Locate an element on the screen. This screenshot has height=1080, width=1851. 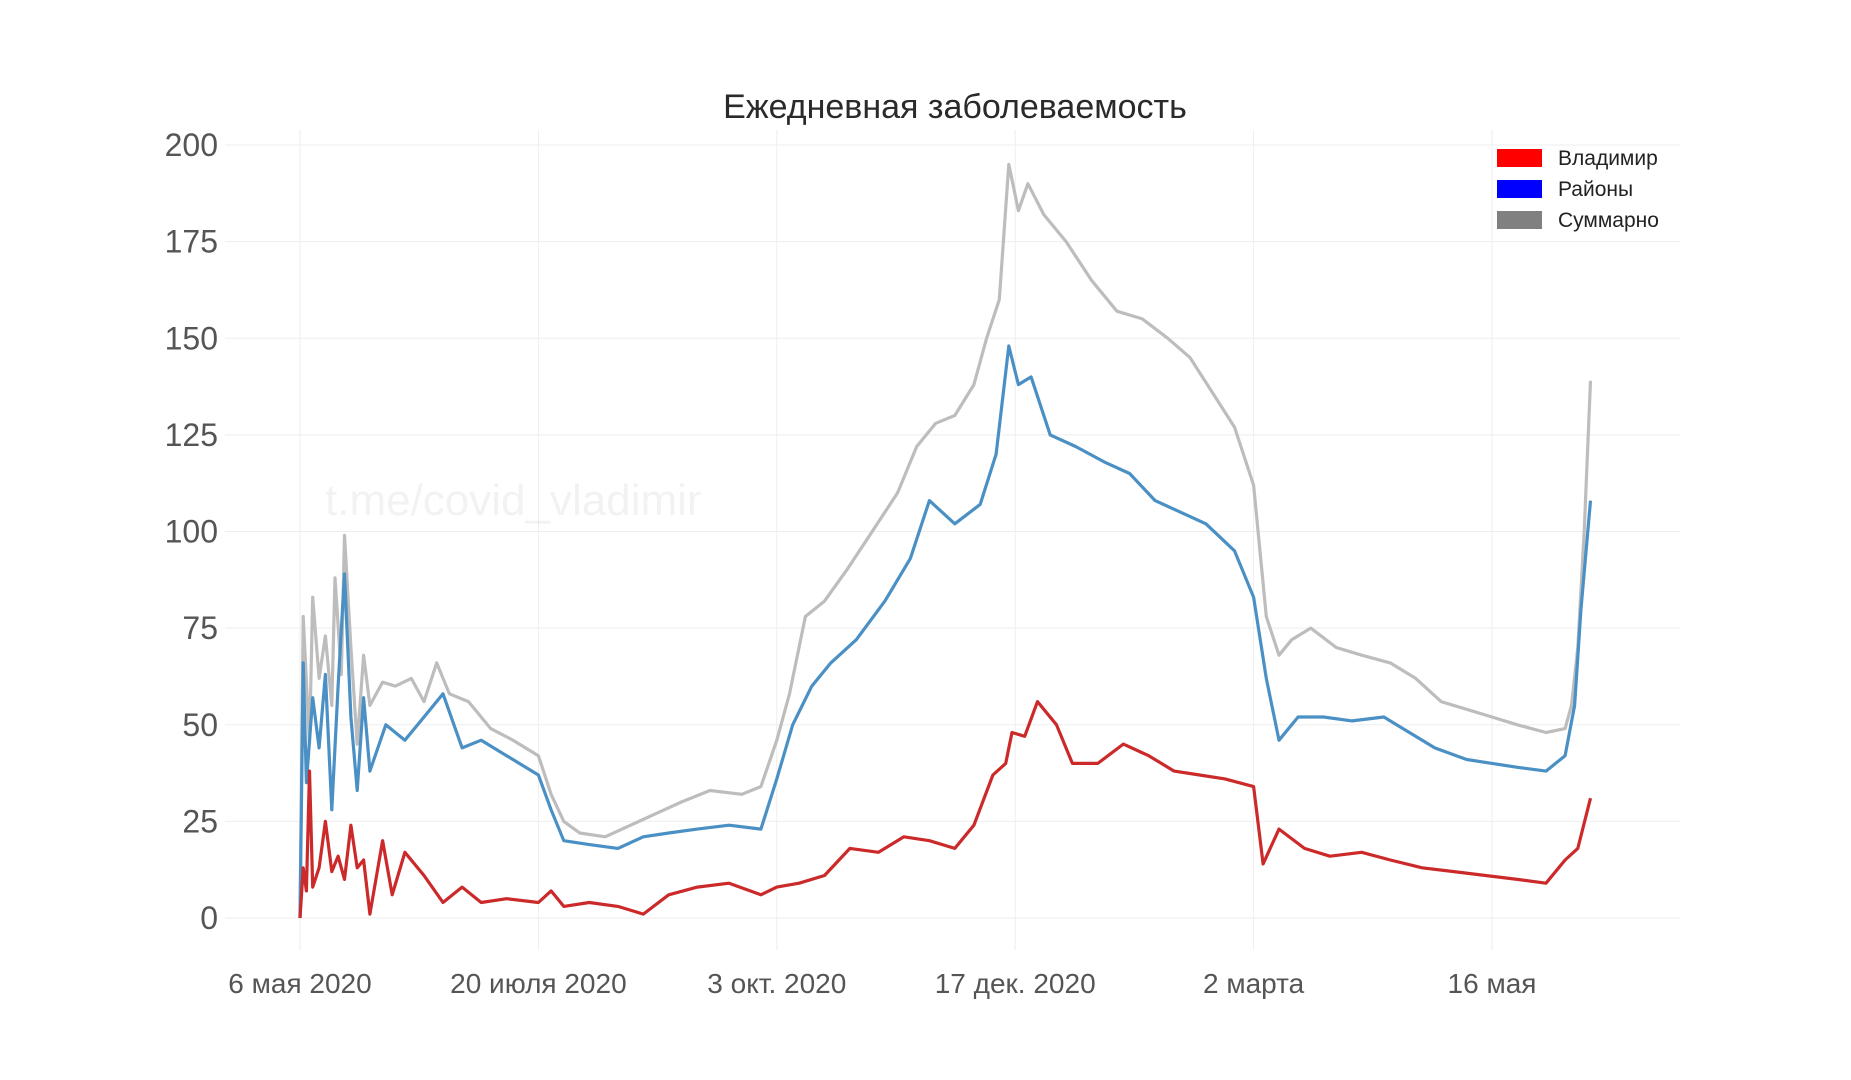
y-tick-label: 0 is located at coordinates (209, 918).